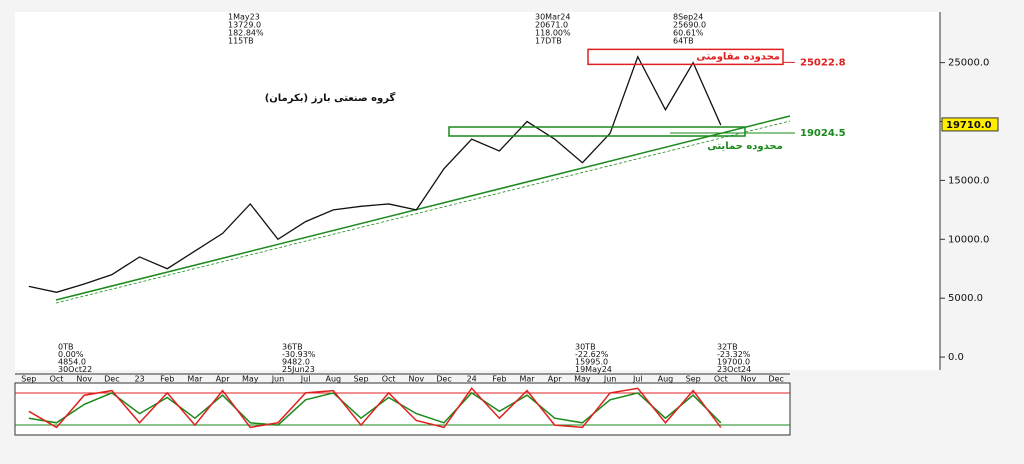  Describe the element at coordinates (292, 347) in the screenshot. I see `bottom-annotation: 36TB` at that location.